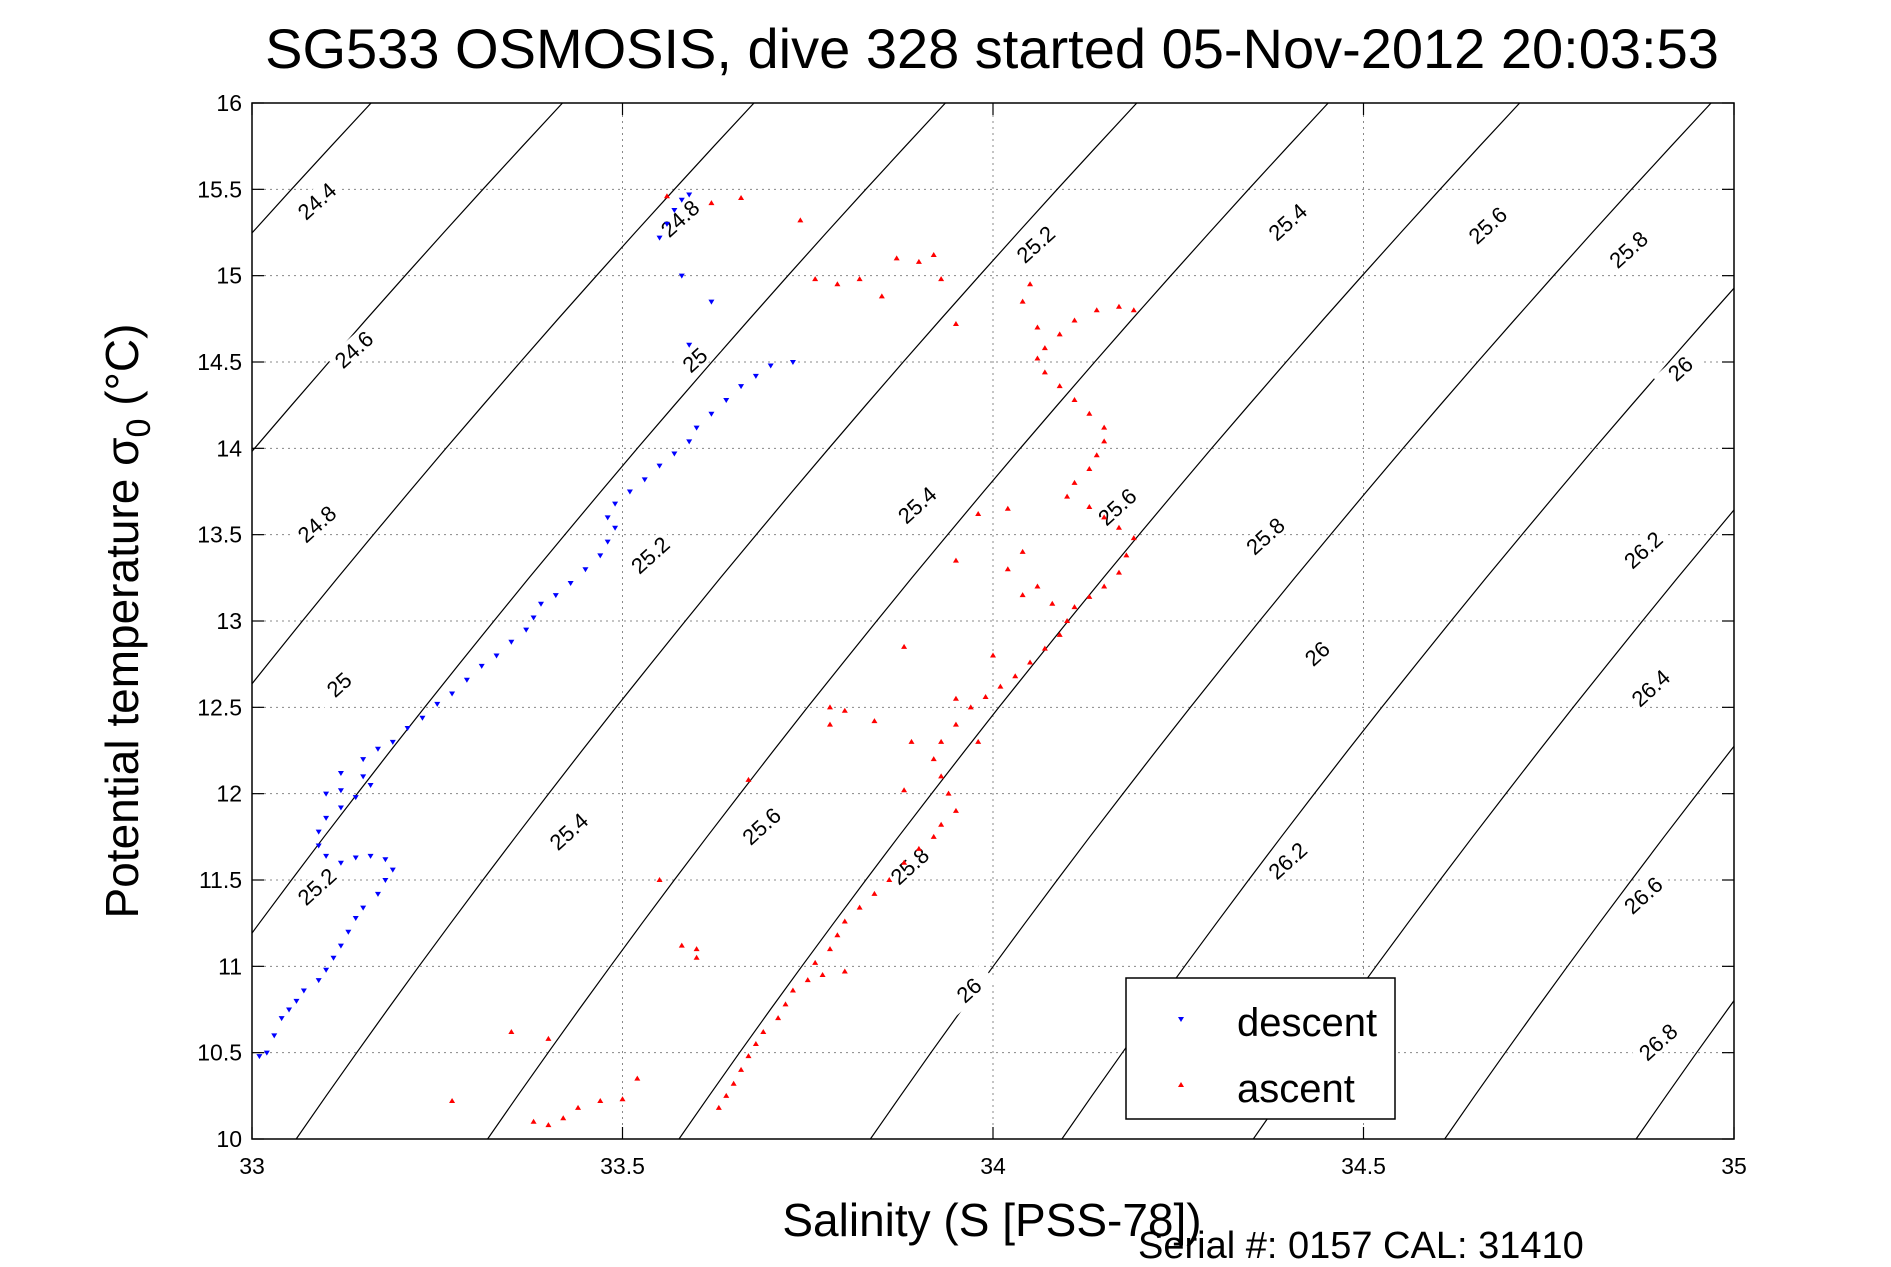  What do you see at coordinates (219, 189) in the screenshot?
I see `y-tick-label: 15.5` at bounding box center [219, 189].